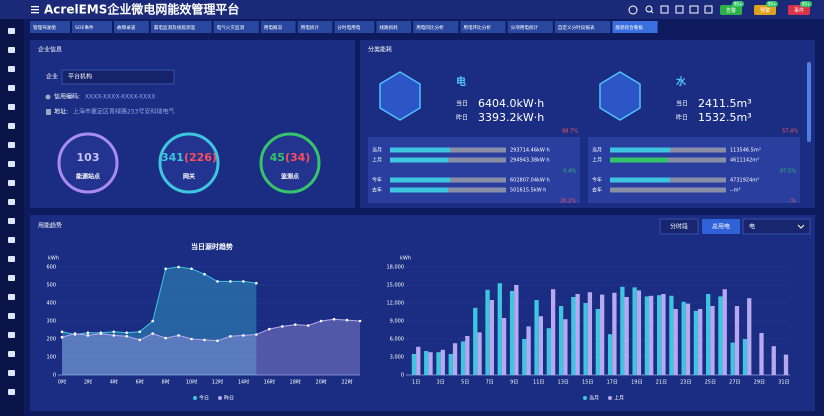 The height and width of the screenshot is (416, 824). Describe the element at coordinates (120, 97) in the screenshot. I see `credit-code: XXXX-XXXX-XXXX-XXXX` at that location.